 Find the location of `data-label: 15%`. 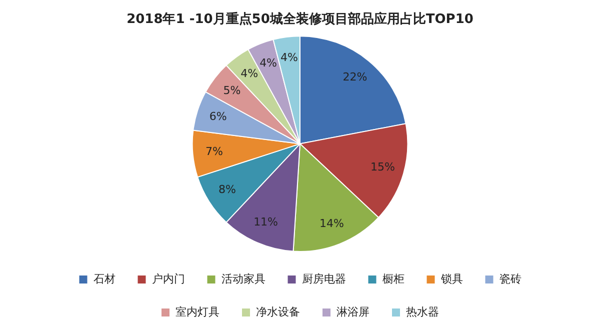

data-label: 15% is located at coordinates (382, 167).